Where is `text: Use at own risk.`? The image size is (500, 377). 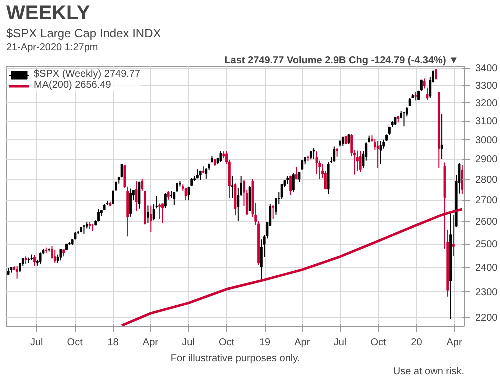
text: Use at own risk. is located at coordinates (429, 371).